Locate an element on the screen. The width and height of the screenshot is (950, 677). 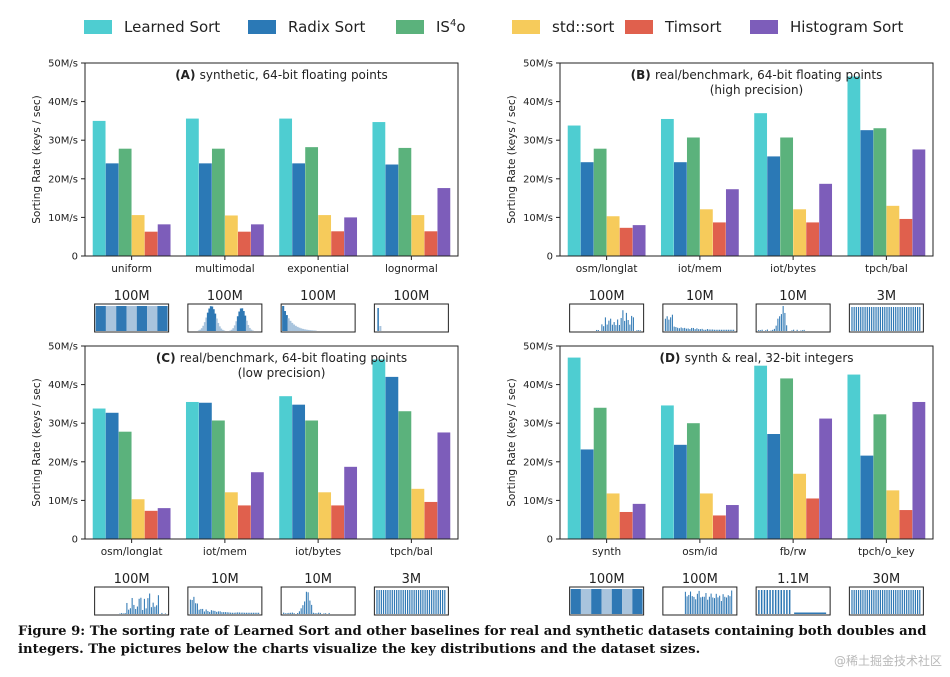
chart-title: (A) synthetic, 64-bit floating points is located at coordinates (281, 75).